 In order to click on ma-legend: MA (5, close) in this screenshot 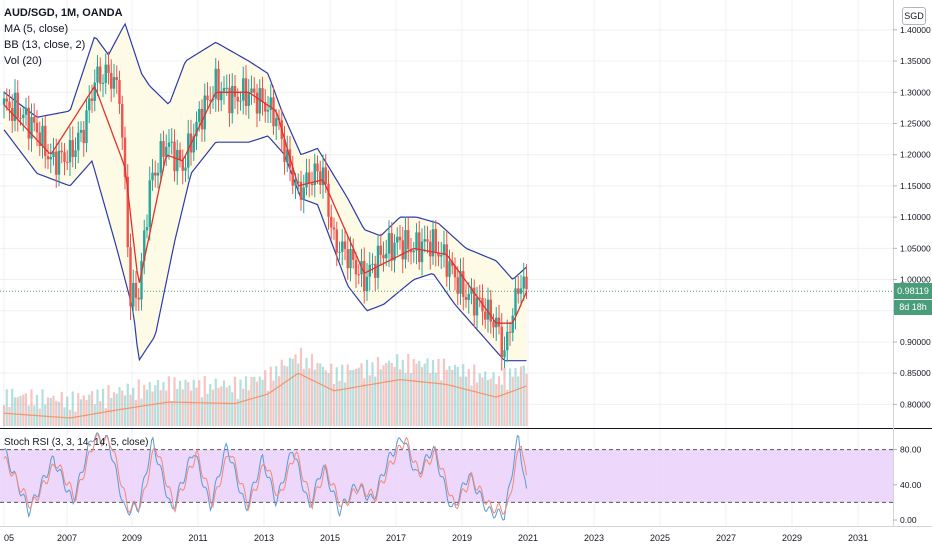, I will do `click(36, 29)`.